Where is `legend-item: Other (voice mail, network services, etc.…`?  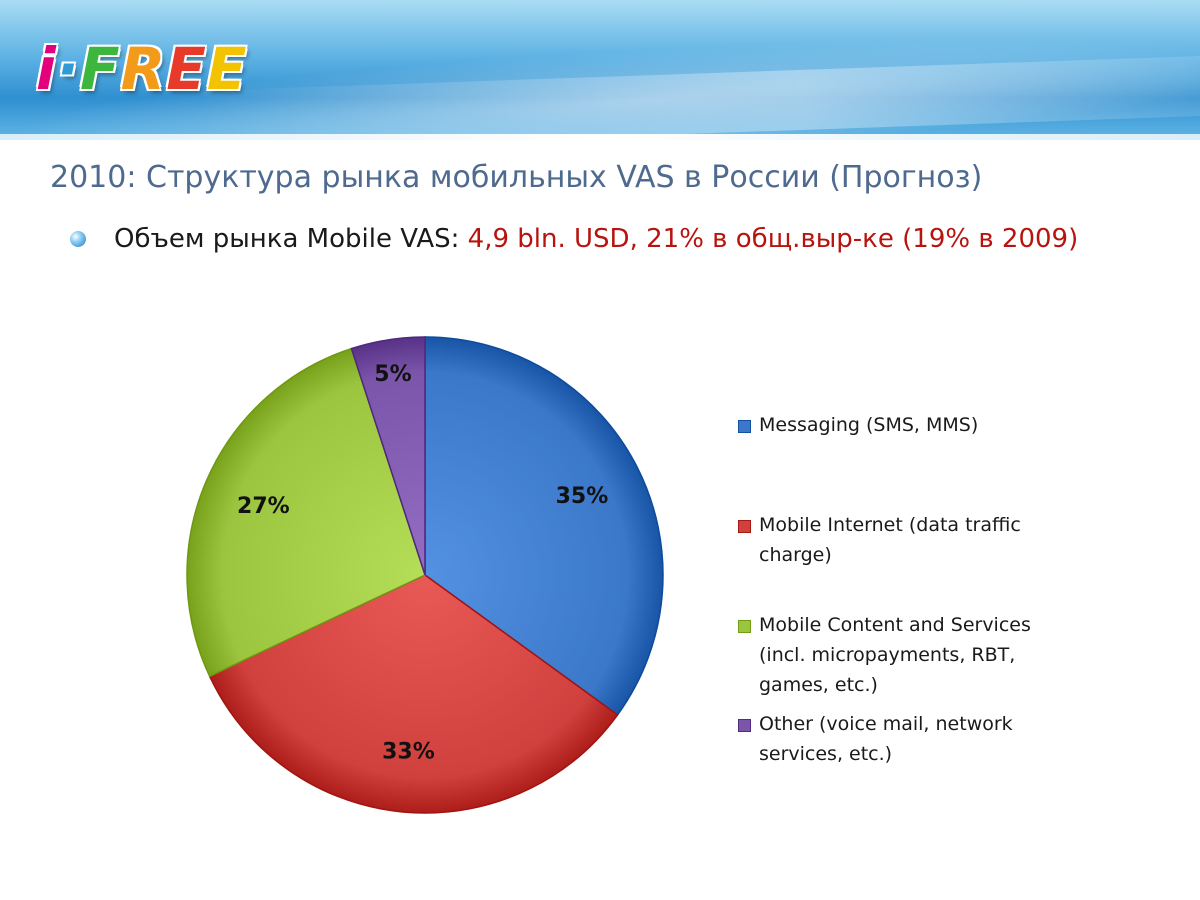
legend-item: Other (voice mail, network services, etc.… is located at coordinates (898, 739).